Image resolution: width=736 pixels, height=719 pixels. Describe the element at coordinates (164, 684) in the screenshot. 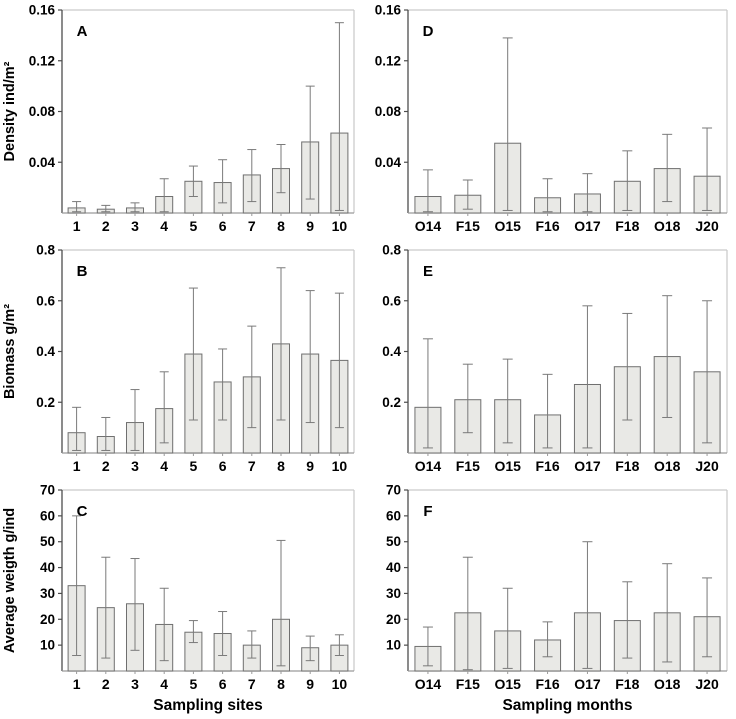

I see `x-tick-label: 4` at that location.